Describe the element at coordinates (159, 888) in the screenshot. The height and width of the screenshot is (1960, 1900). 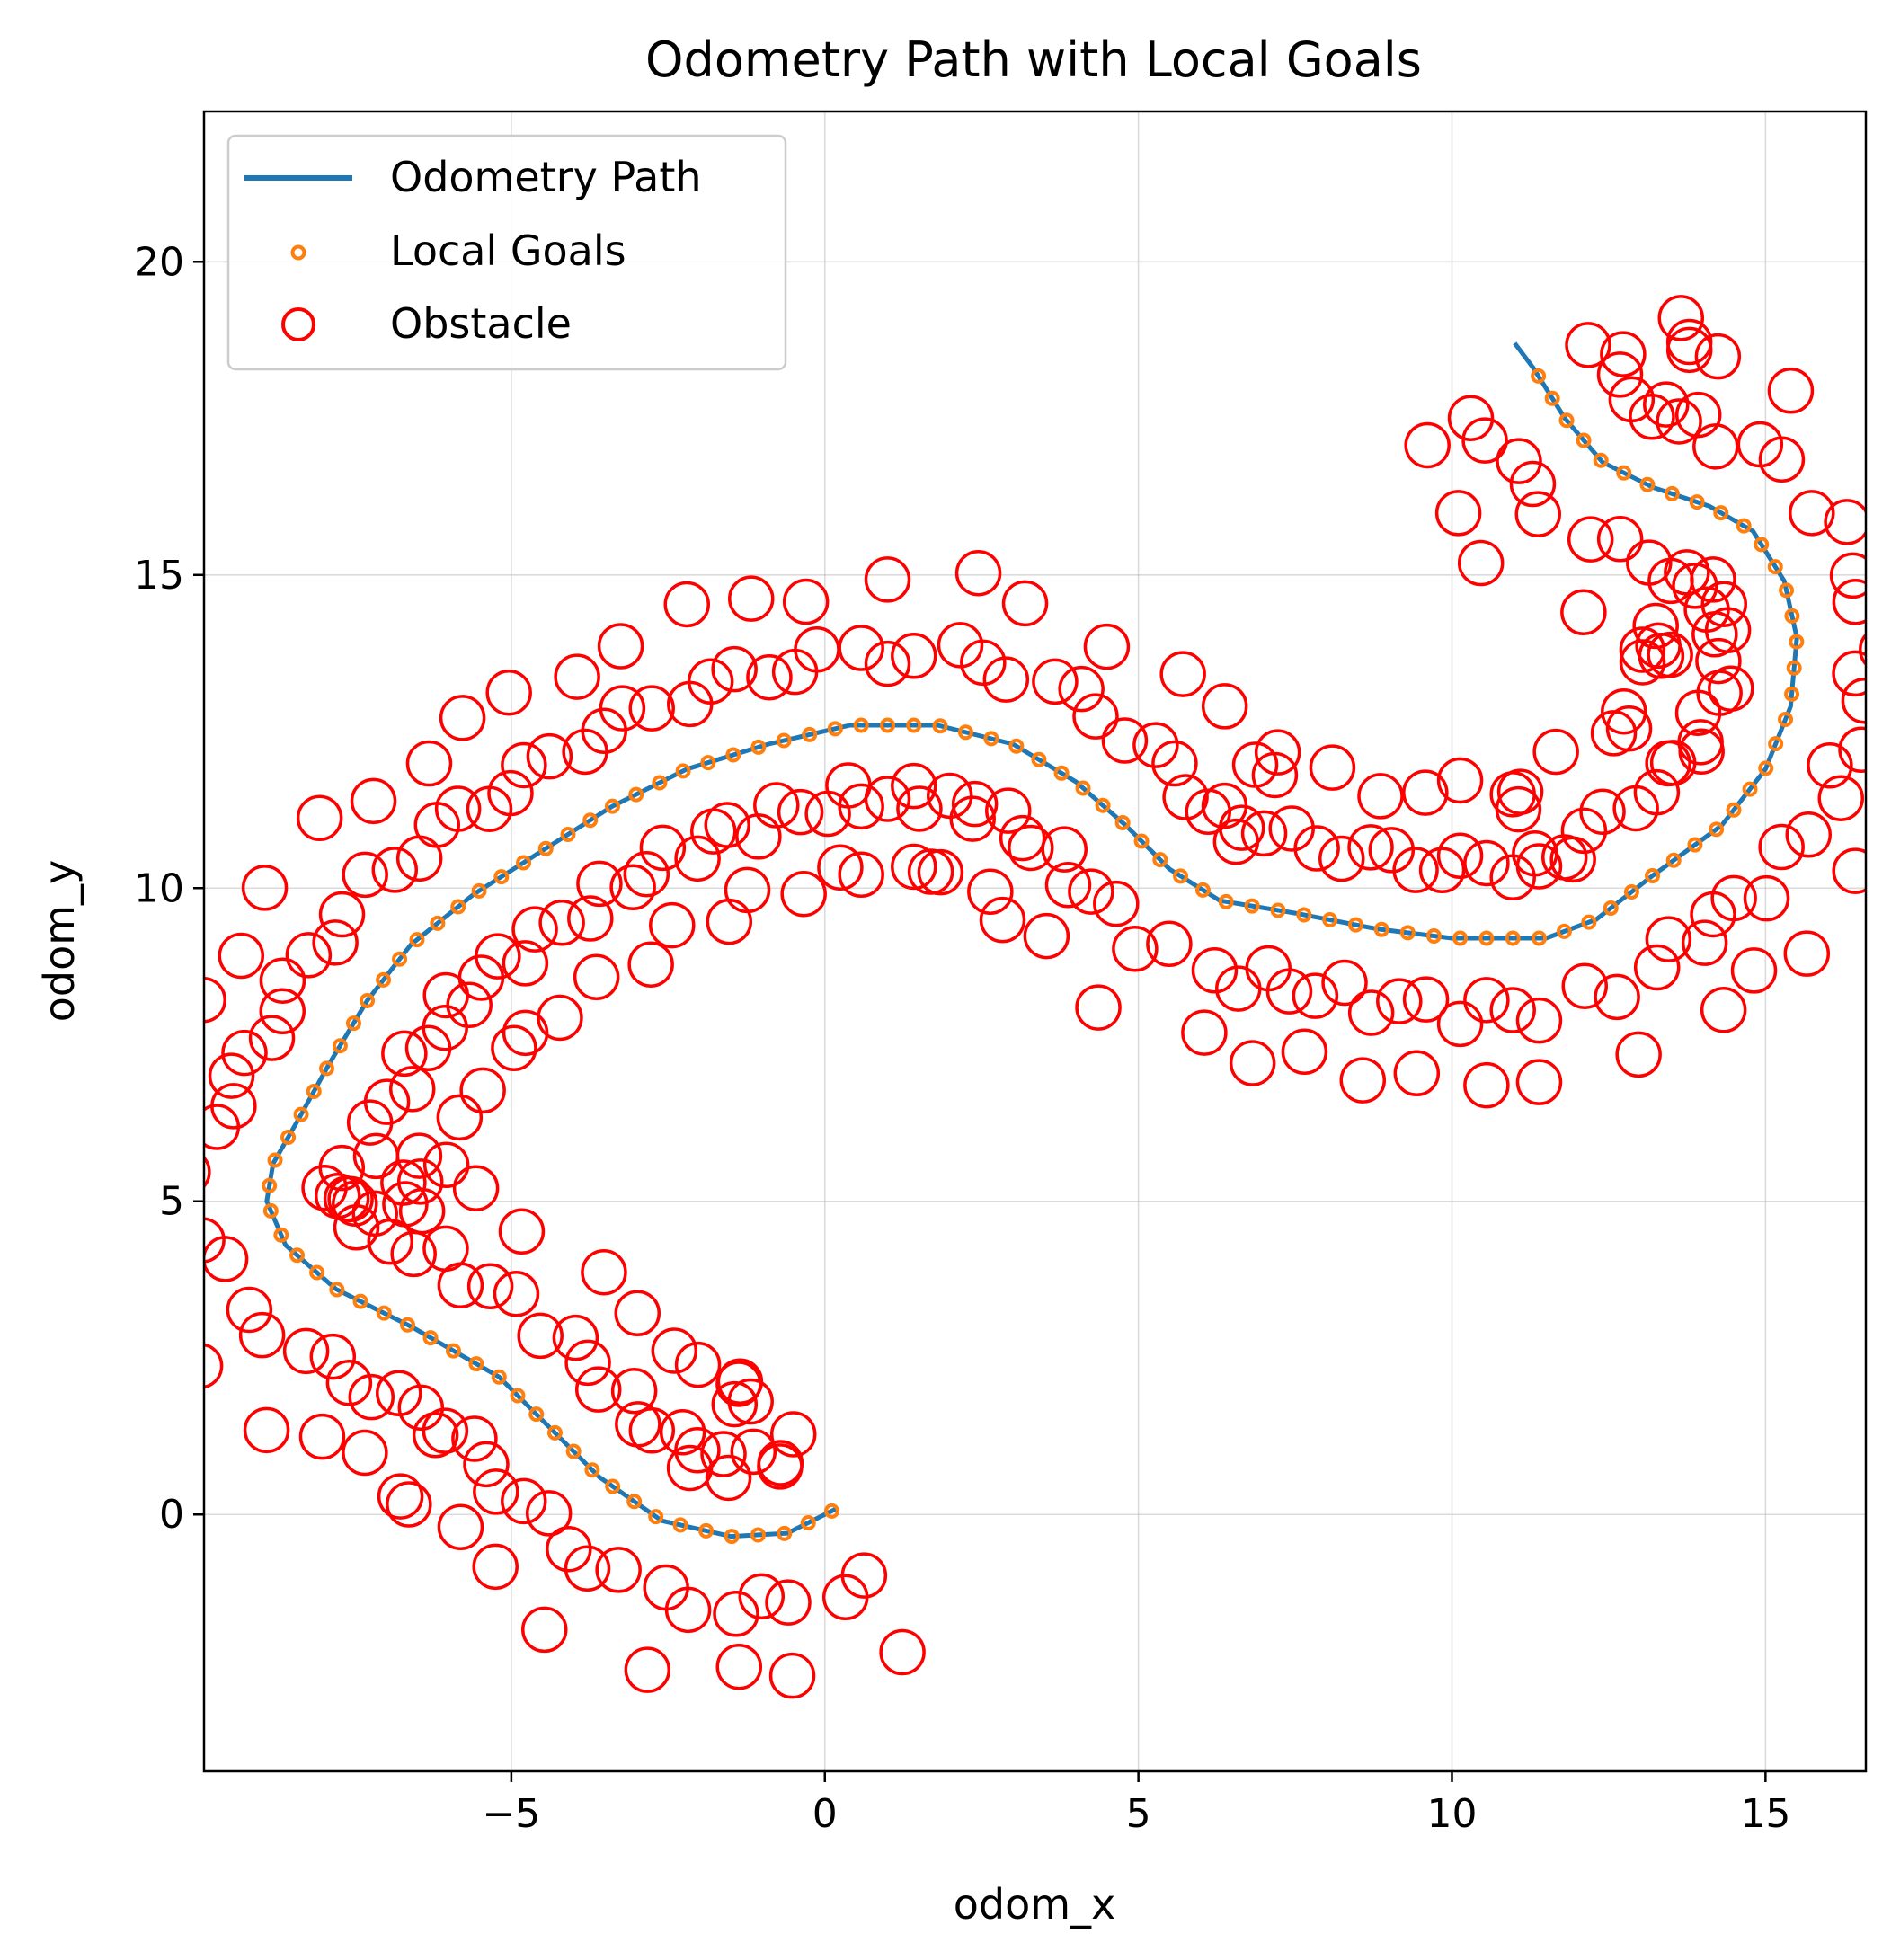
I see `y-tick-label: 10` at that location.